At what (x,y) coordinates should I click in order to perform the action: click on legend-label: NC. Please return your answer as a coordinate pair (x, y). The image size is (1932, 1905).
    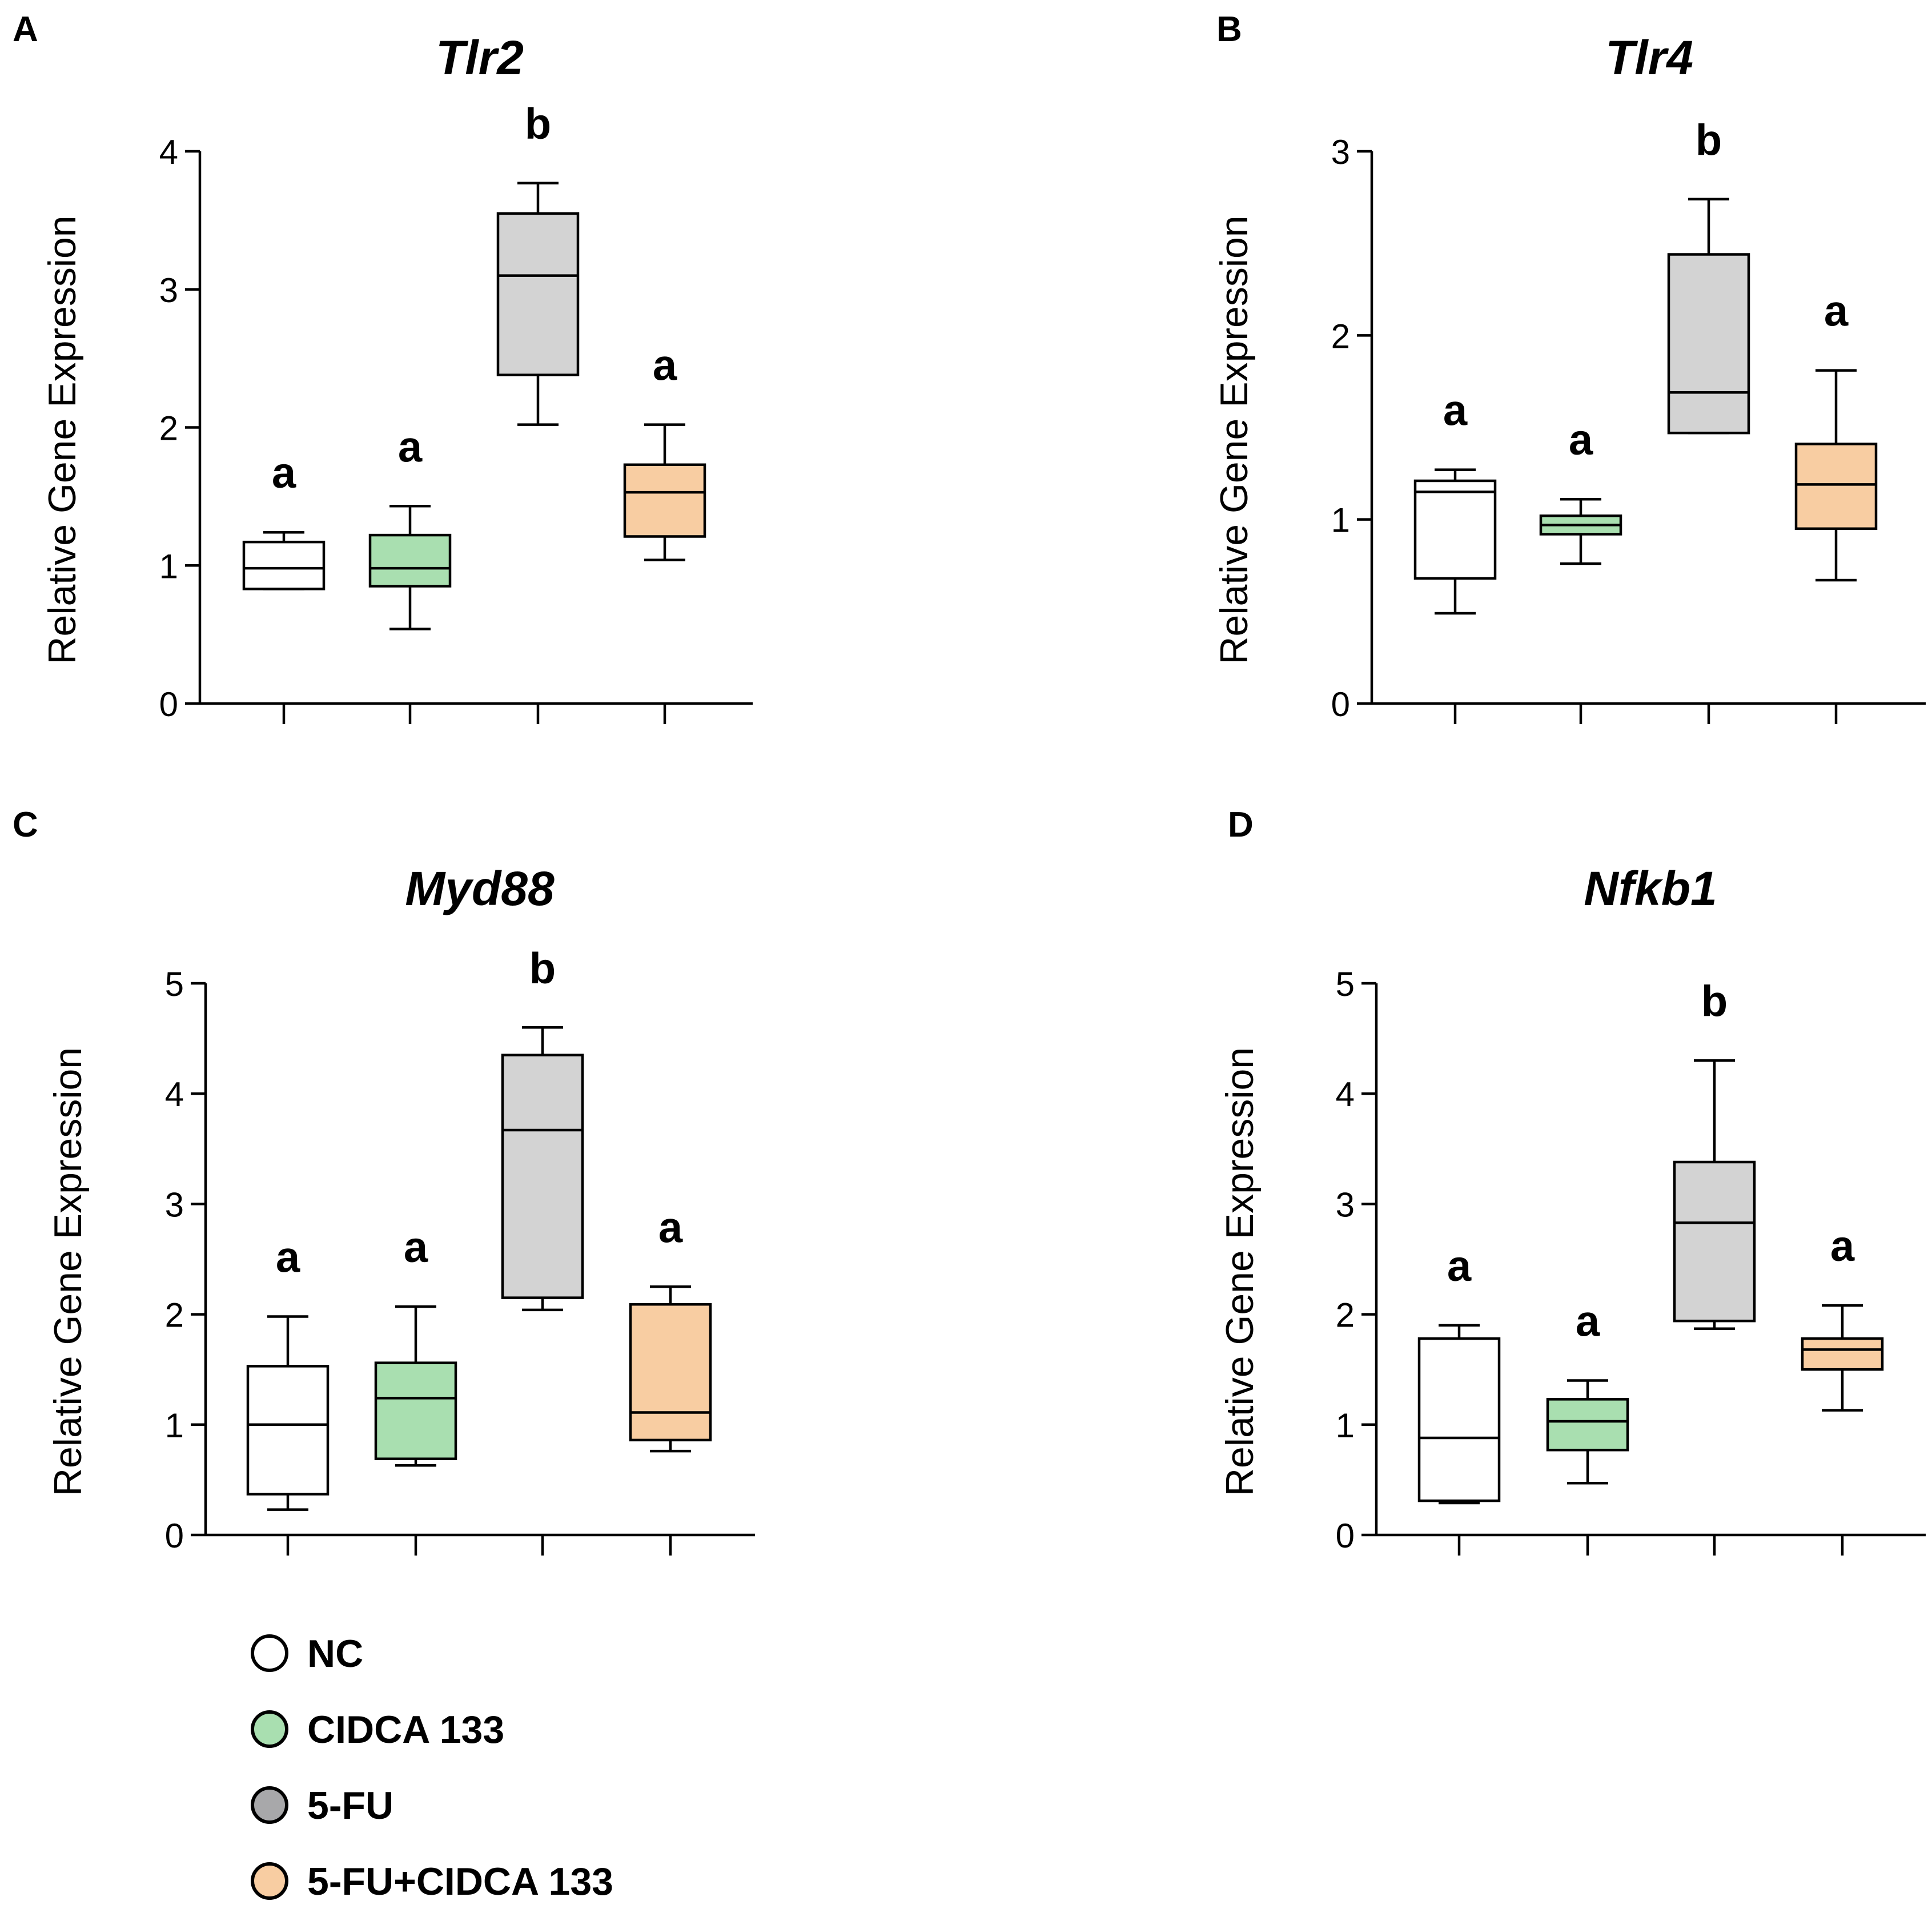
    Looking at the image, I should click on (335, 1653).